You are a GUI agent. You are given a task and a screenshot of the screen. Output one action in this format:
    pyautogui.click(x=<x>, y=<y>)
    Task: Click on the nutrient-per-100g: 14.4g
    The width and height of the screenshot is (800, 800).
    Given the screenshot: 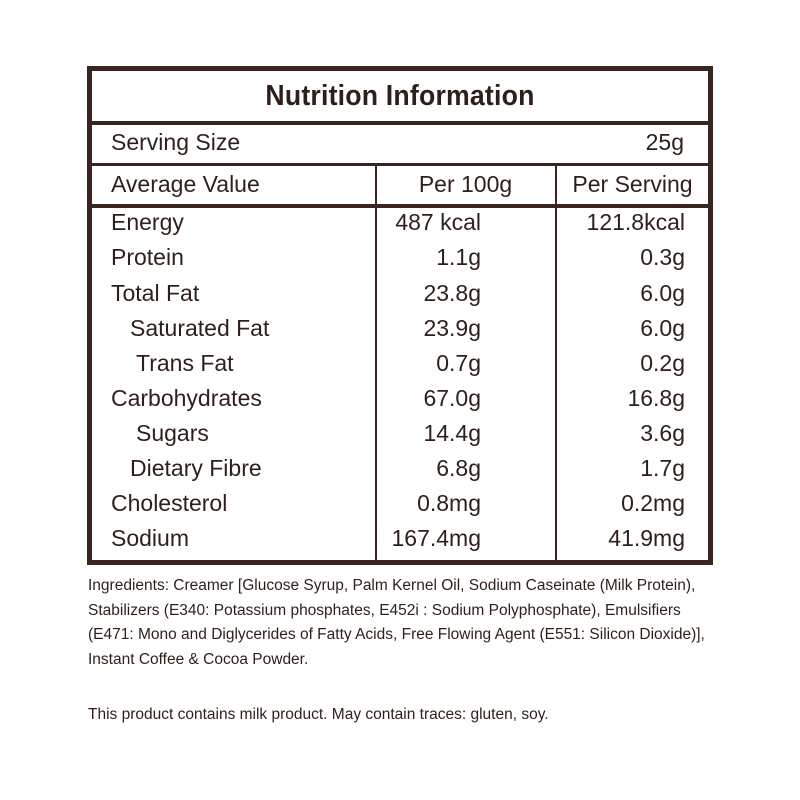 What is the action you would take?
    pyautogui.click(x=452, y=433)
    